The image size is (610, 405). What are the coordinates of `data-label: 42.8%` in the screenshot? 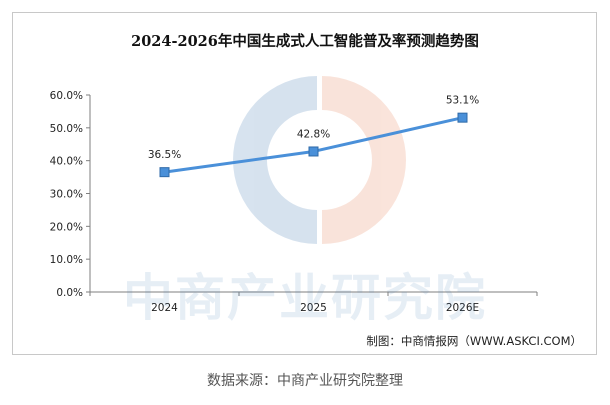 It's located at (313, 134).